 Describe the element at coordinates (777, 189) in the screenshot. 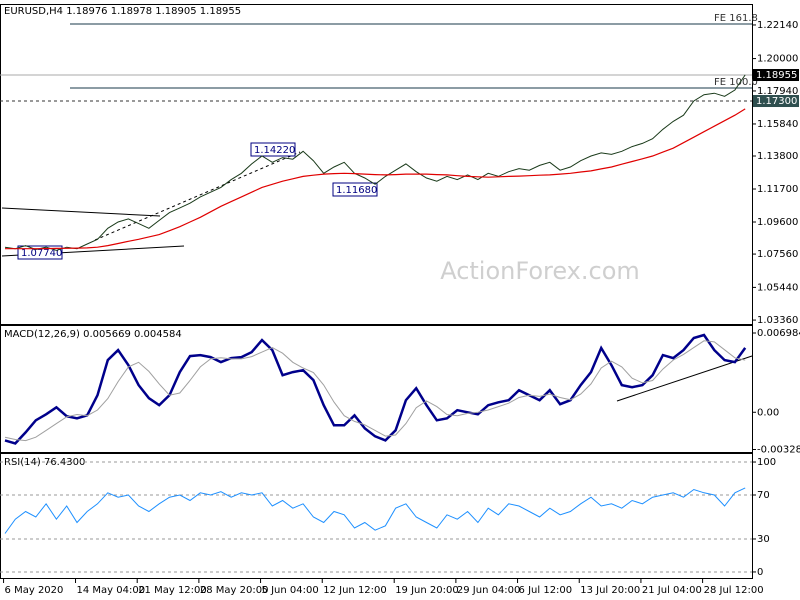

I see `y-tick-label: 1.11700` at that location.